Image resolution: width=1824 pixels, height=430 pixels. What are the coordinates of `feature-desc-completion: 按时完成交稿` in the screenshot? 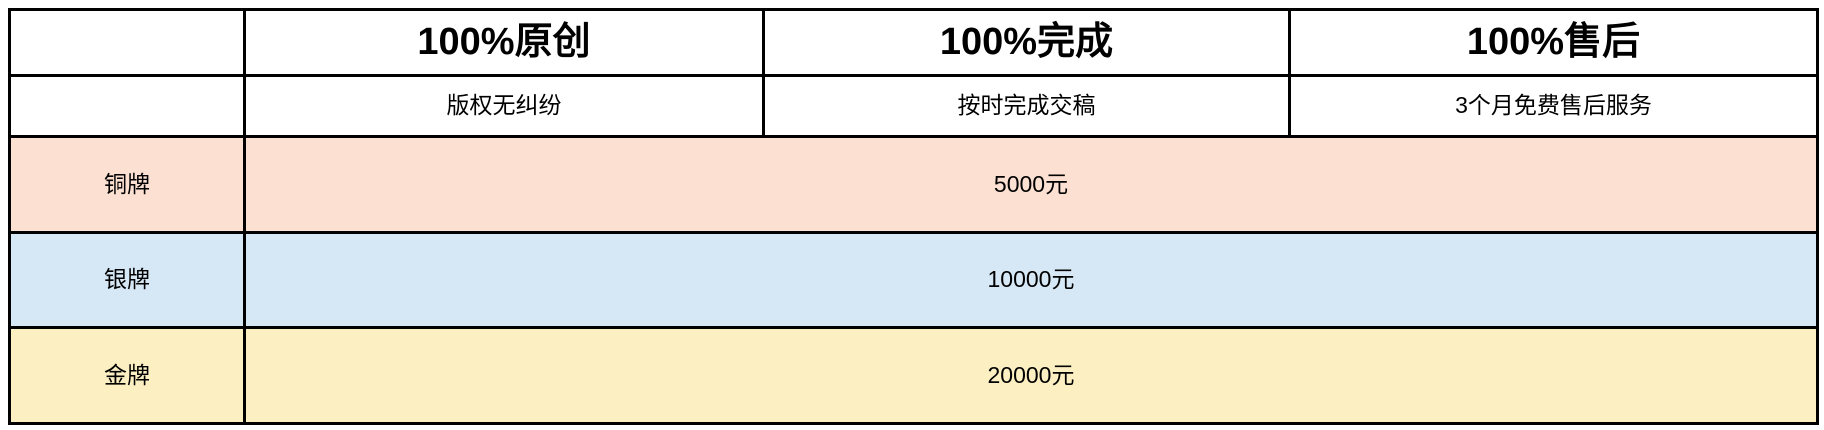 It's located at (1026, 105).